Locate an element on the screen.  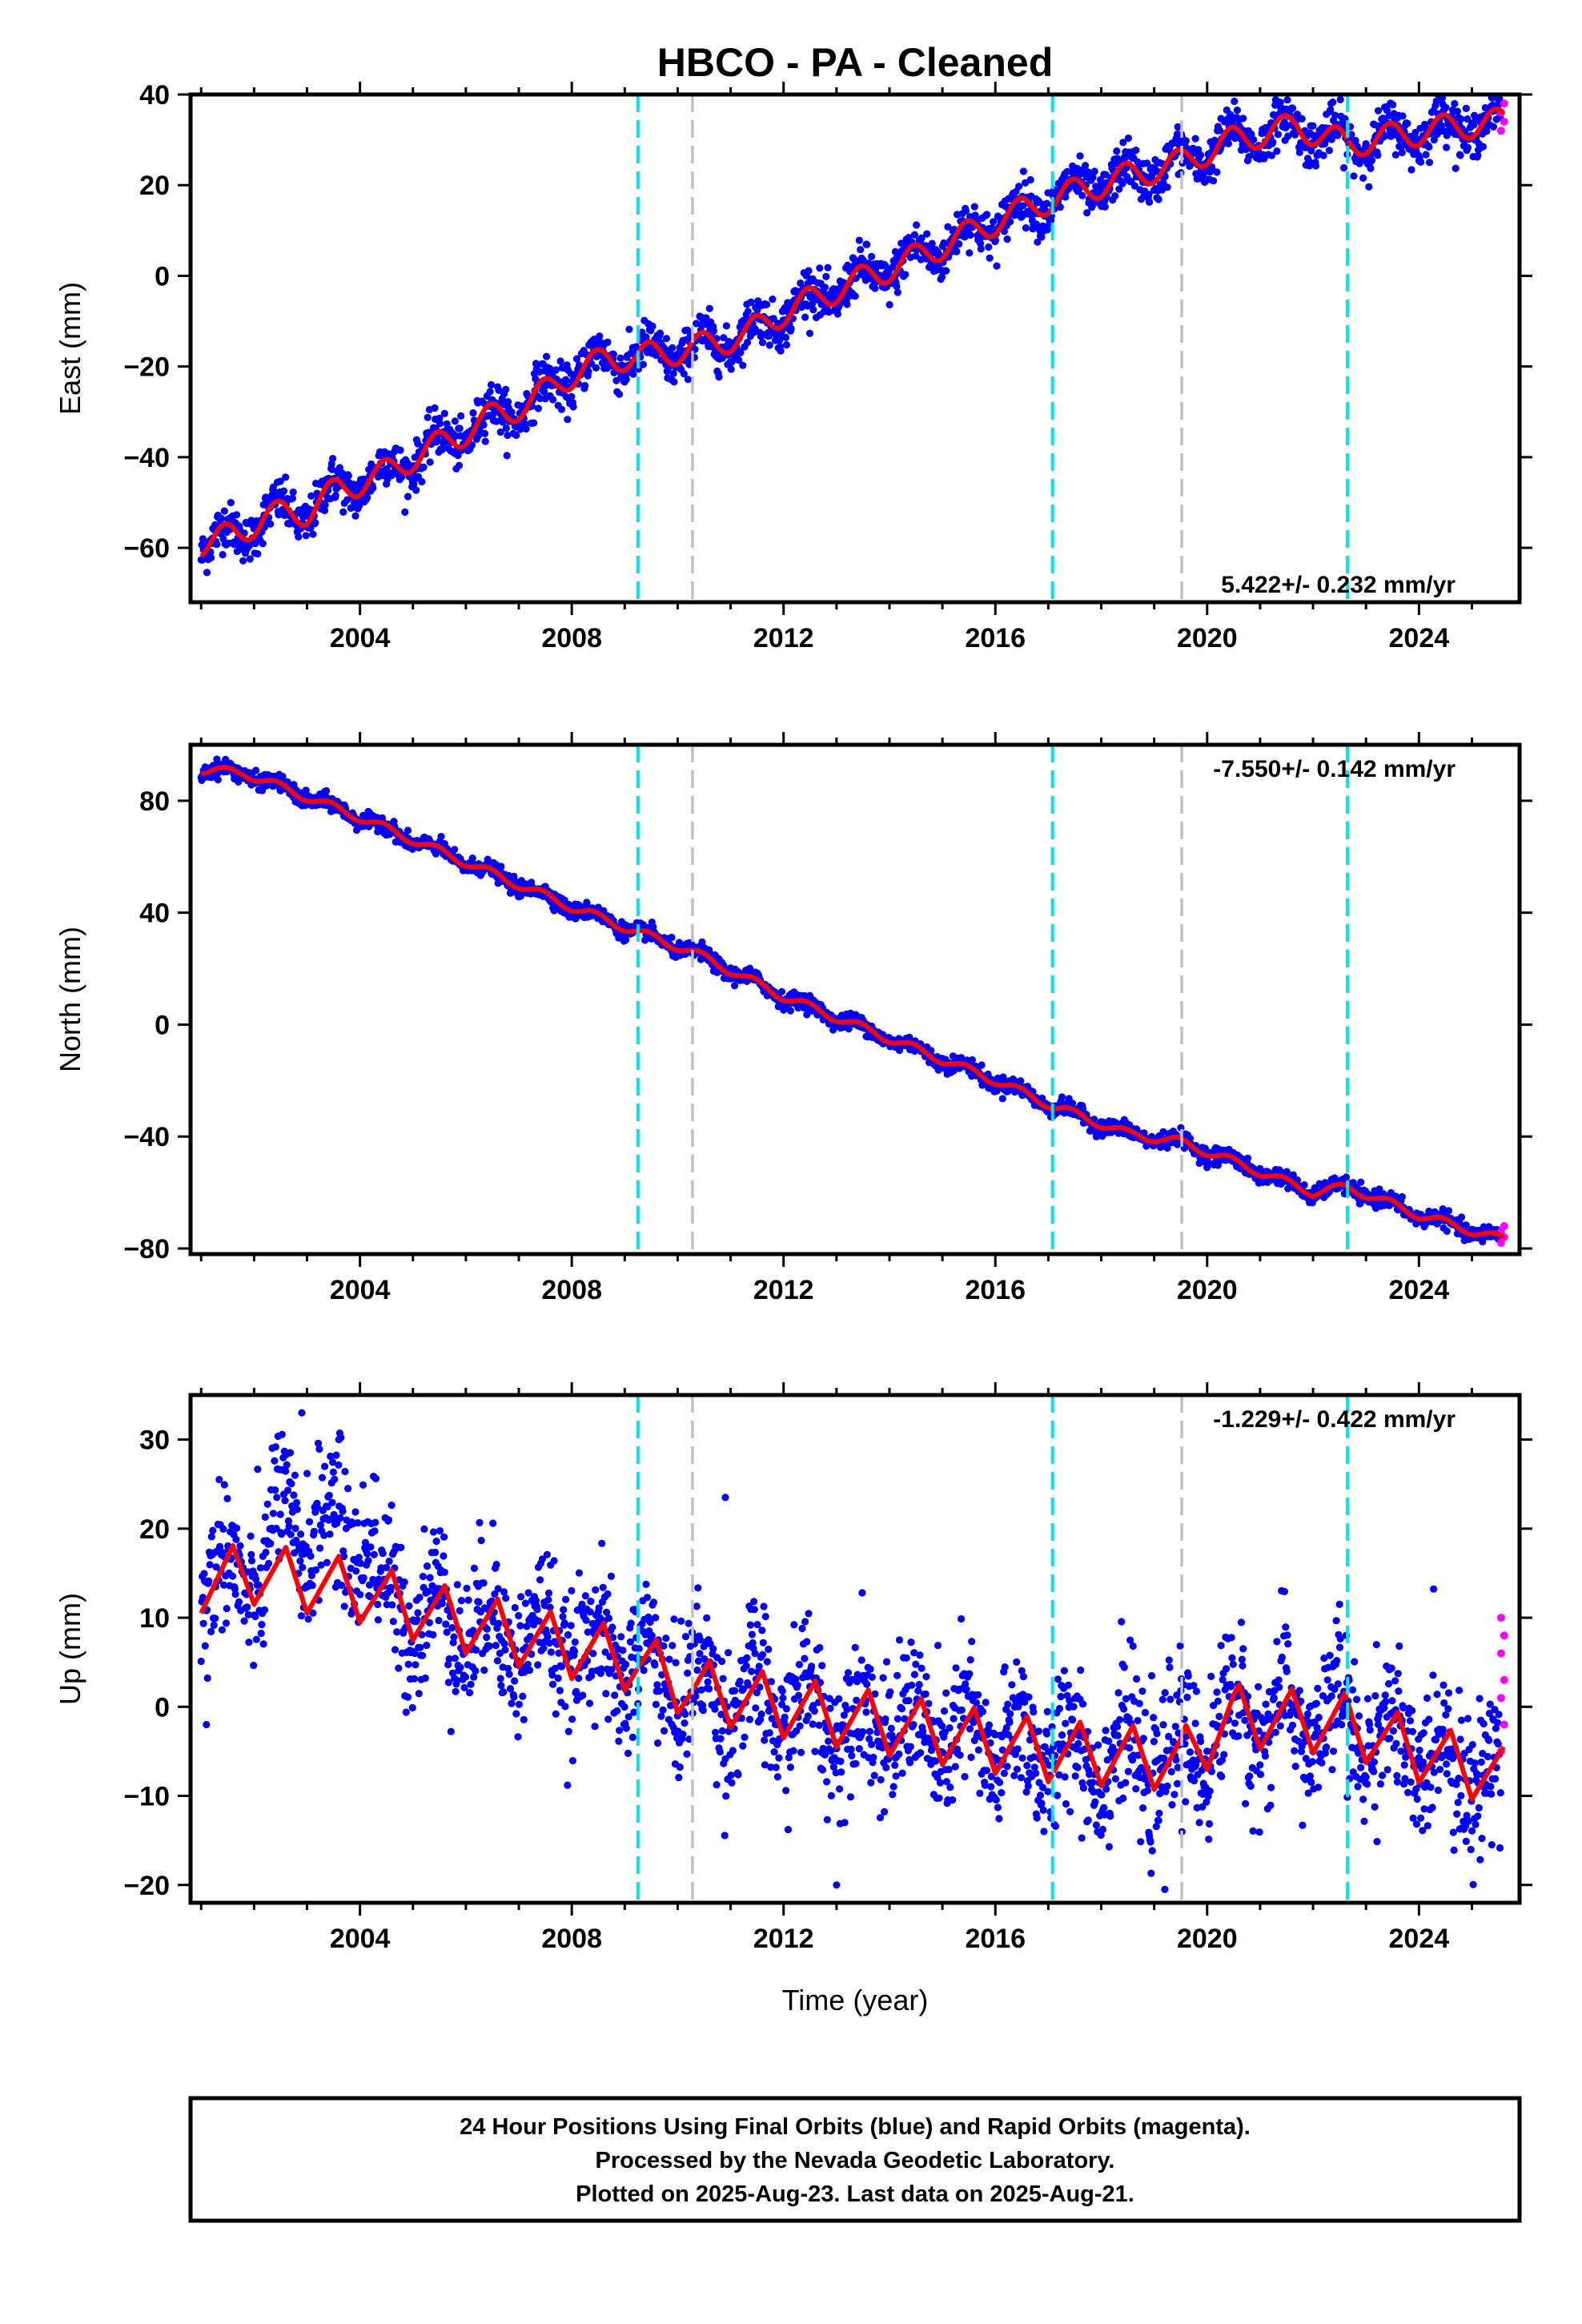
east-ytick-label-5: 40 is located at coordinates (154, 95).